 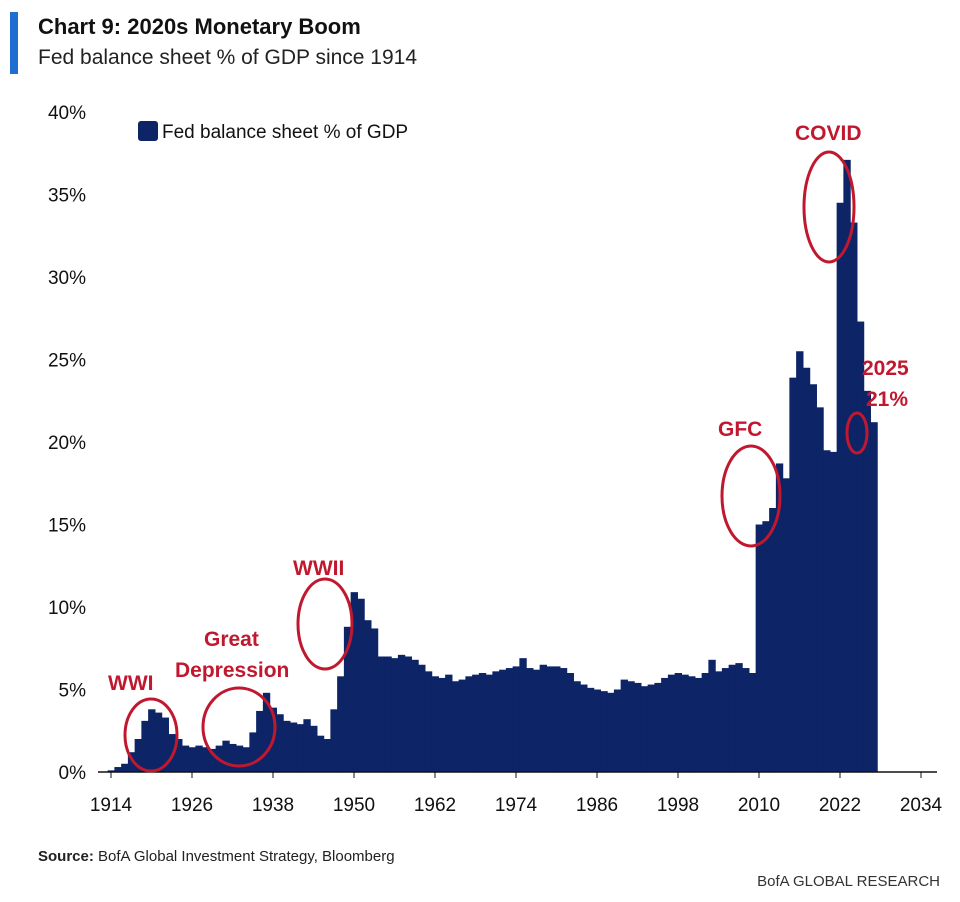 What do you see at coordinates (285, 132) in the screenshot?
I see `legend-label: Fed balance sheet % of GDP` at bounding box center [285, 132].